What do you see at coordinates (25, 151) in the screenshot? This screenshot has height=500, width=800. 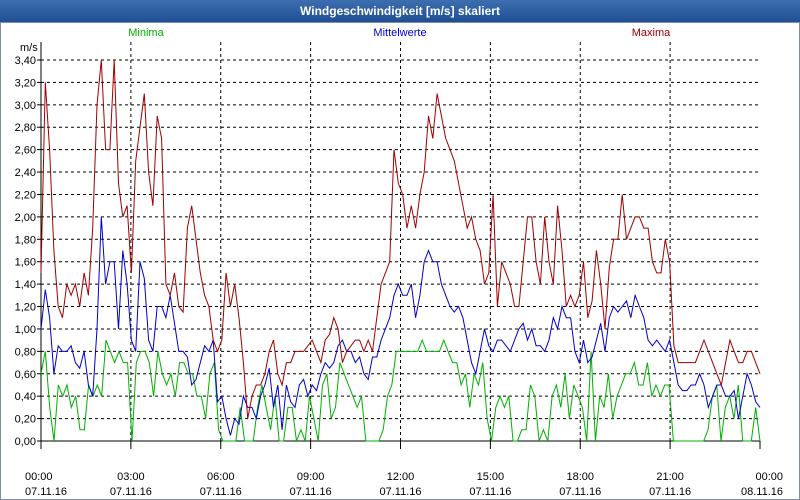 I see `y-tick-label: 2,60` at bounding box center [25, 151].